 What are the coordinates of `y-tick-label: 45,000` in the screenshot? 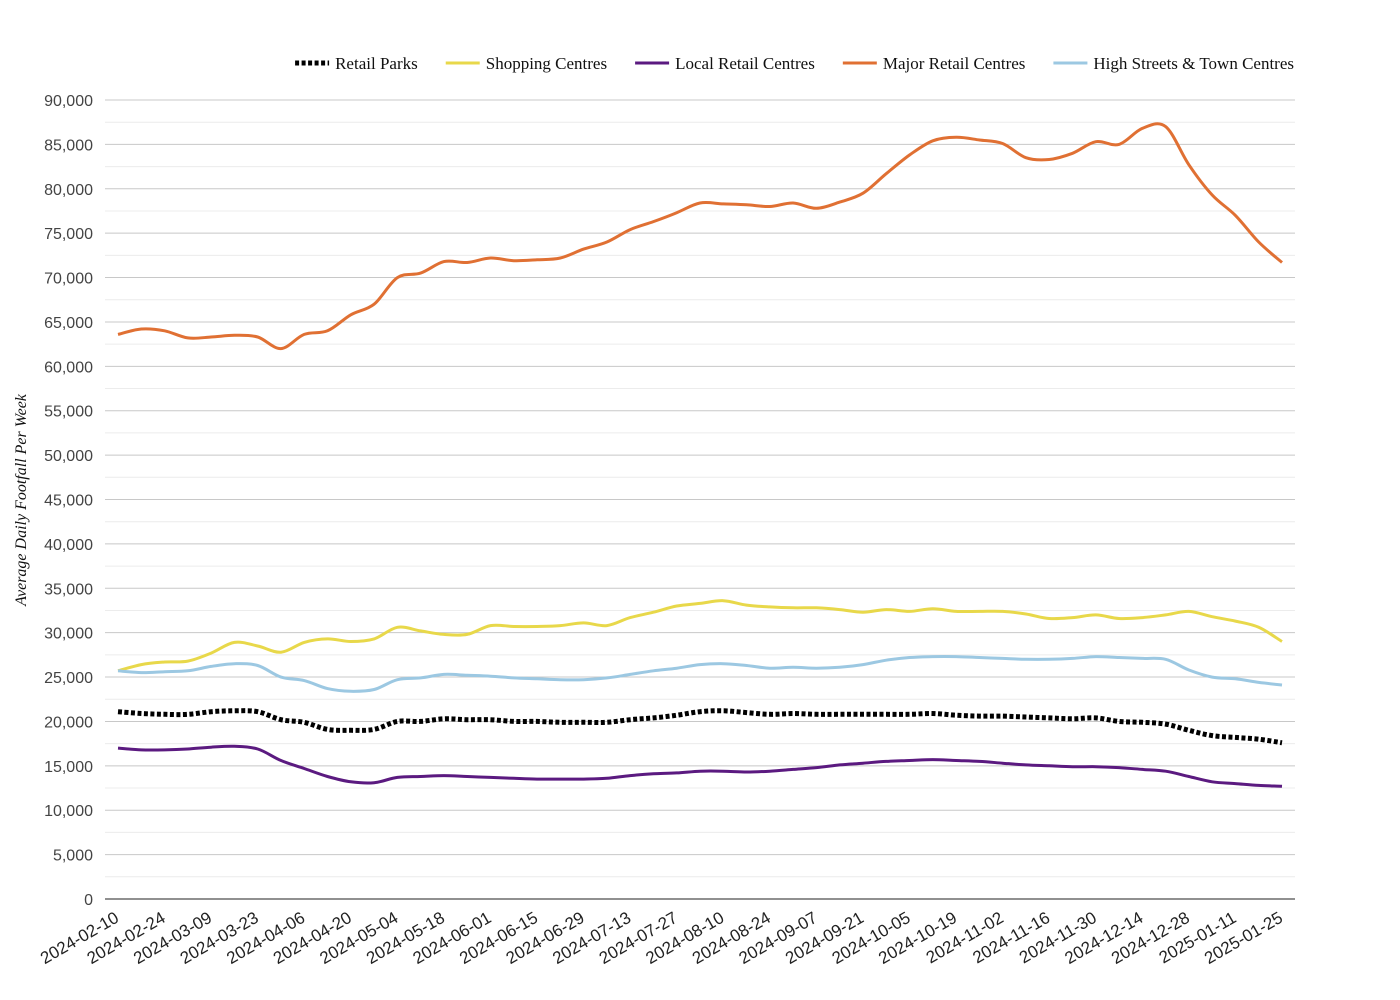 It's located at (68, 501).